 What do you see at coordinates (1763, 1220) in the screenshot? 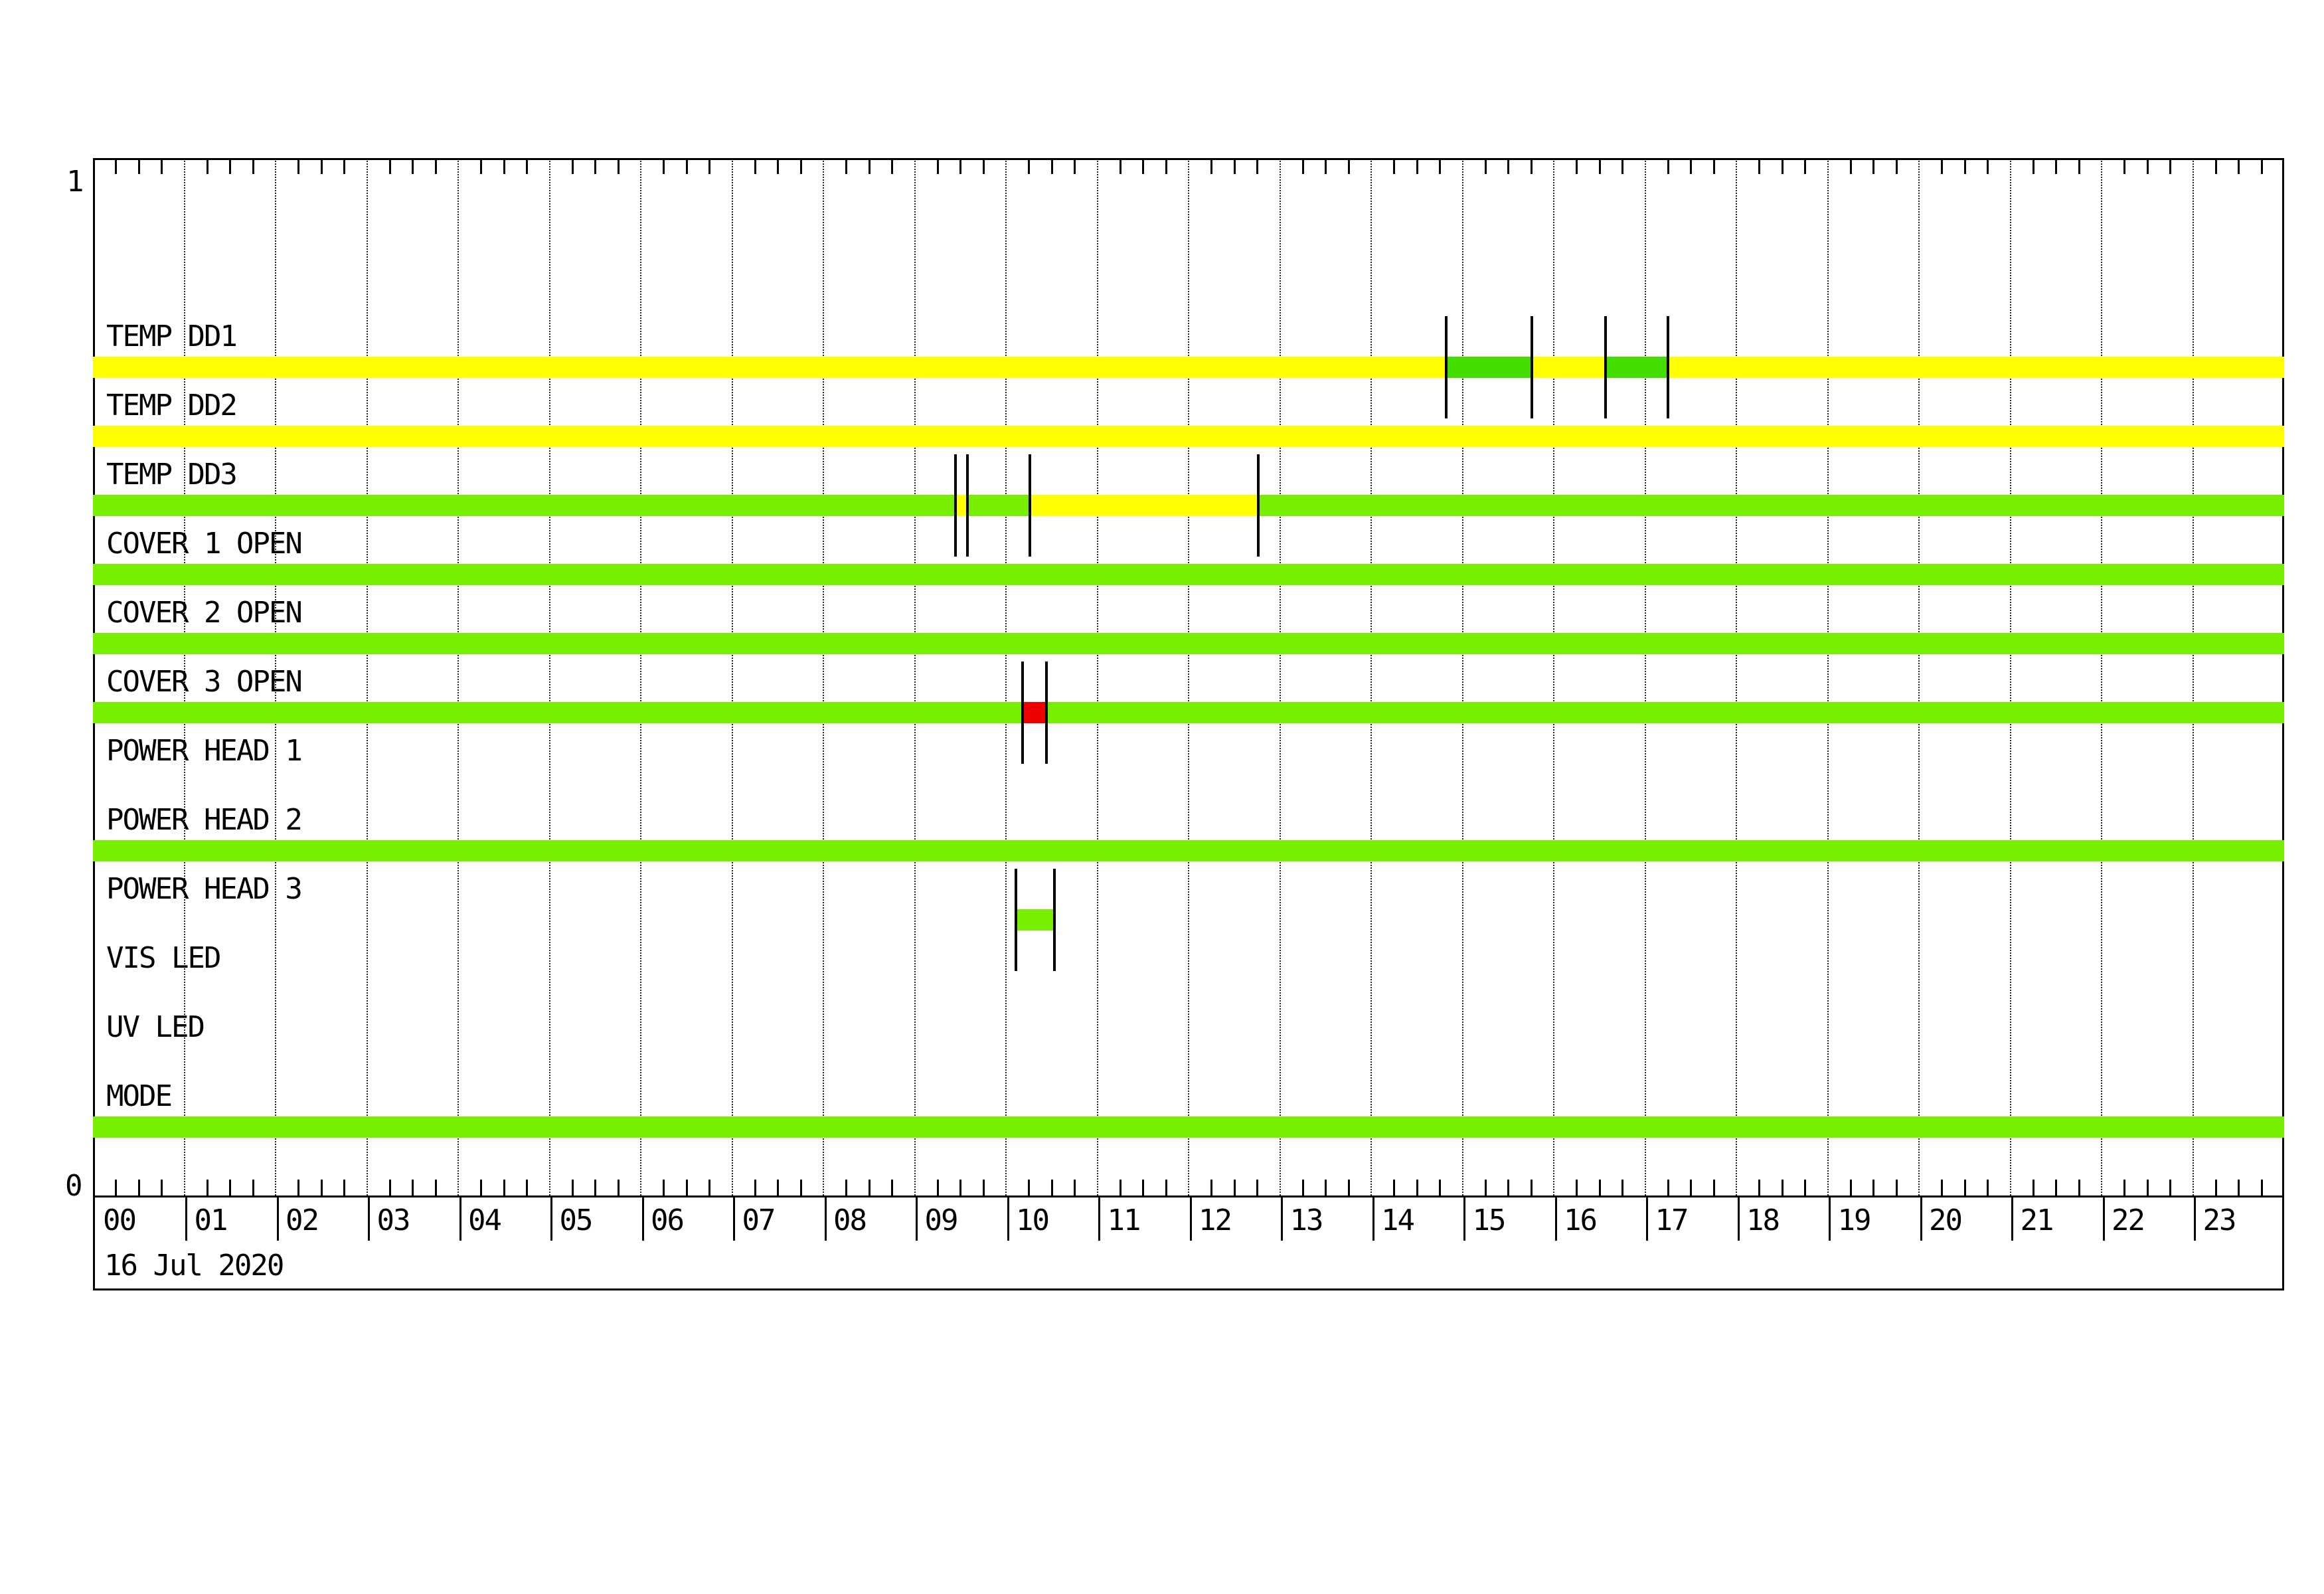
I see `hour-tick-label: 18` at bounding box center [1763, 1220].